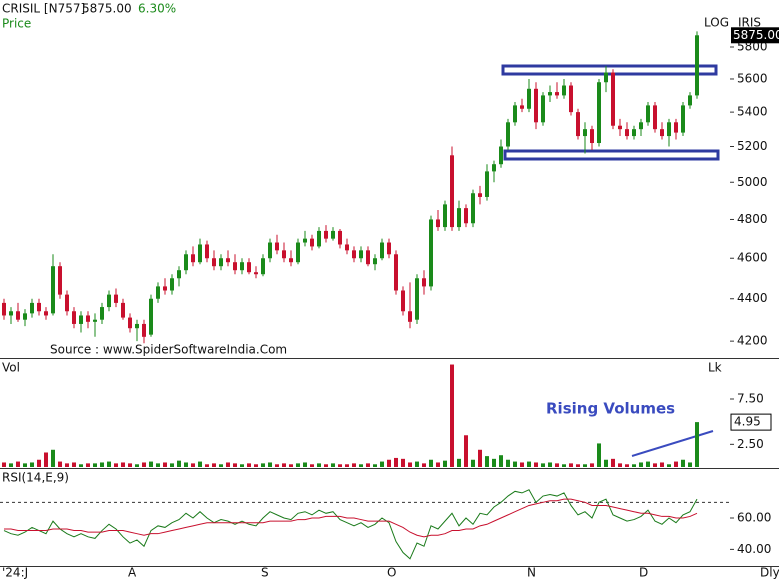  What do you see at coordinates (715, 368) in the screenshot?
I see `unit-label: Lk` at bounding box center [715, 368].